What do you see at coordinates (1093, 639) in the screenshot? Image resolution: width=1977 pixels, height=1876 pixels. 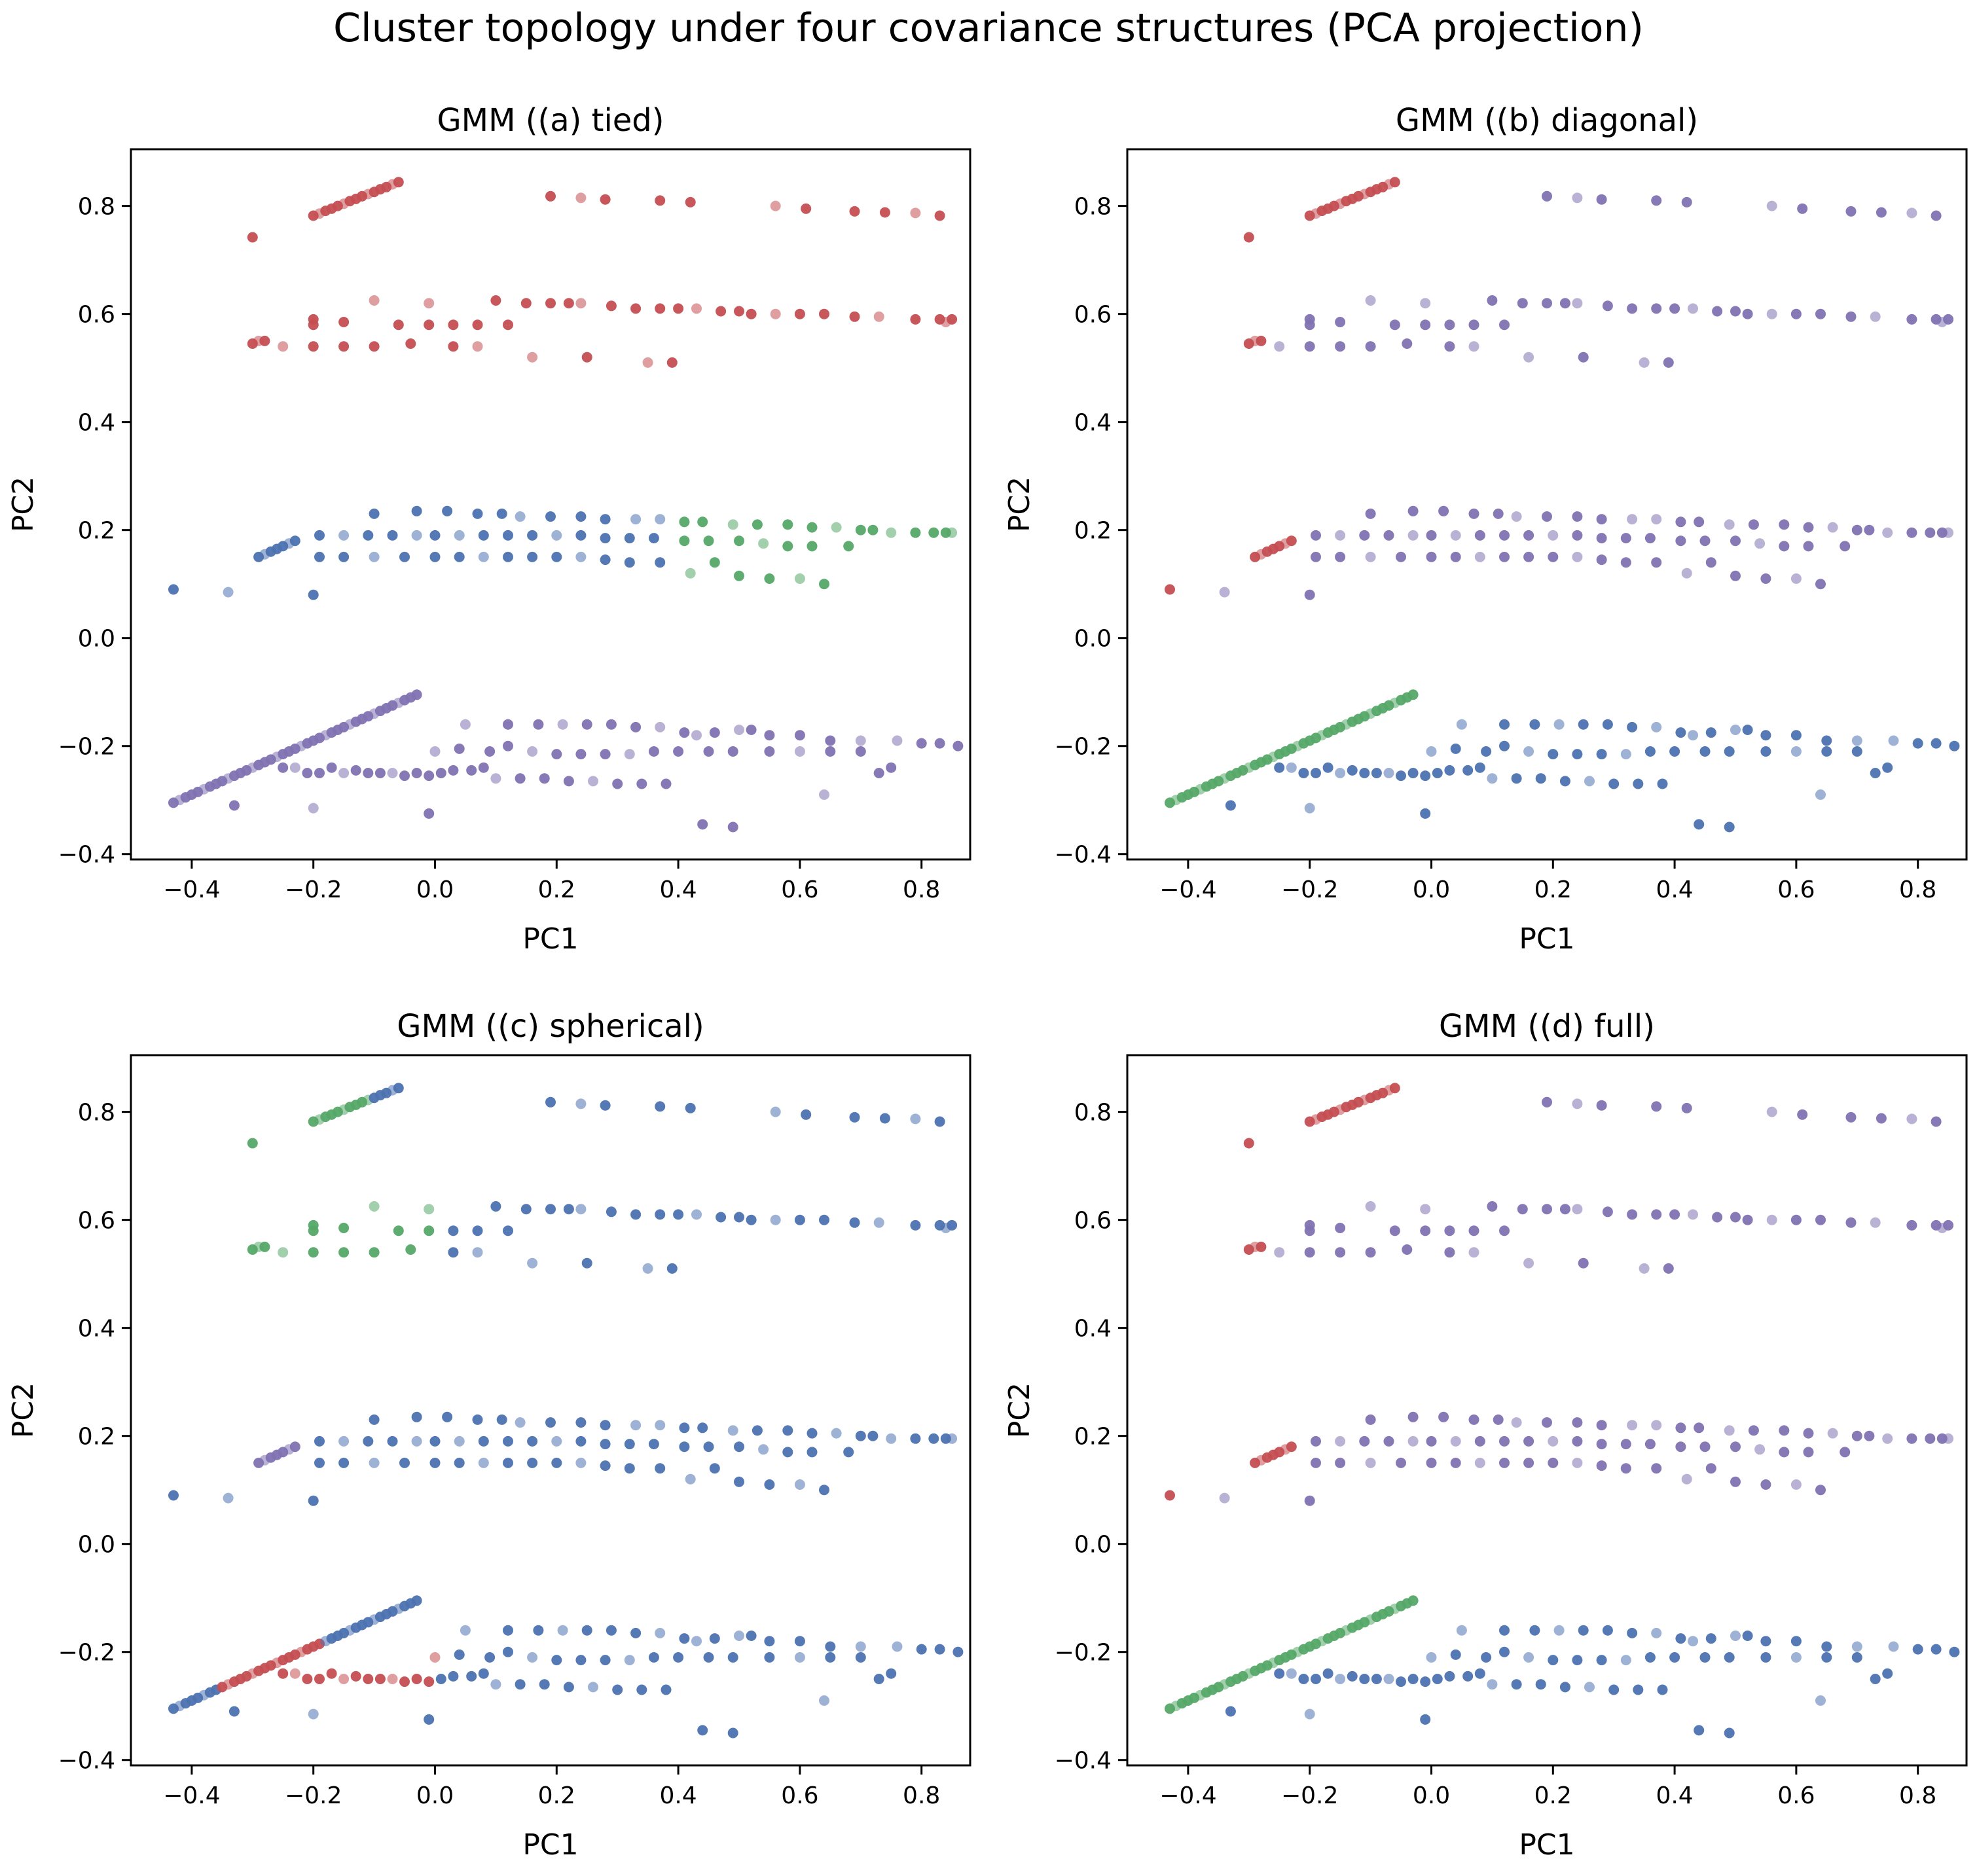 I see `y-tick-label: 0.0` at bounding box center [1093, 639].